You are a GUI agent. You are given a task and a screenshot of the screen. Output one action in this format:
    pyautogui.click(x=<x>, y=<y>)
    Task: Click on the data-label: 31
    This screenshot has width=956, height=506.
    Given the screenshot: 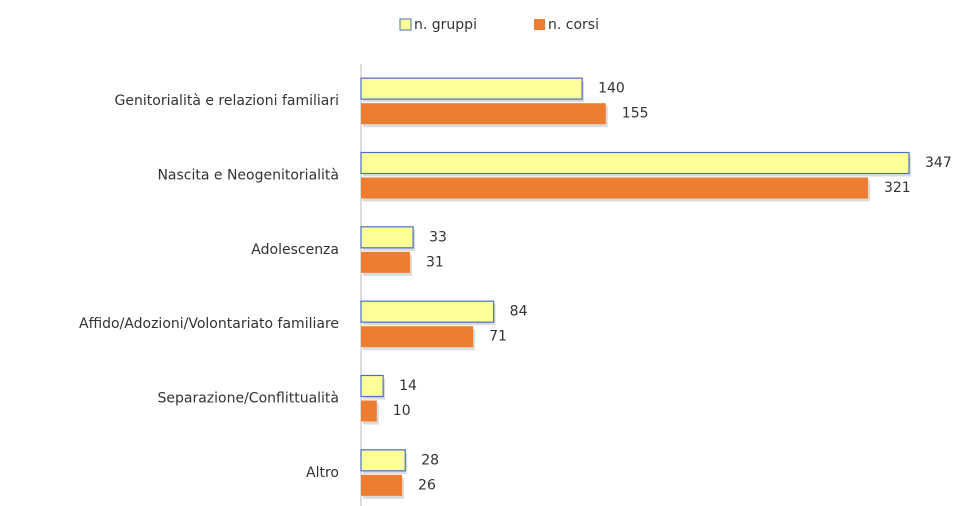 What is the action you would take?
    pyautogui.click(x=435, y=262)
    